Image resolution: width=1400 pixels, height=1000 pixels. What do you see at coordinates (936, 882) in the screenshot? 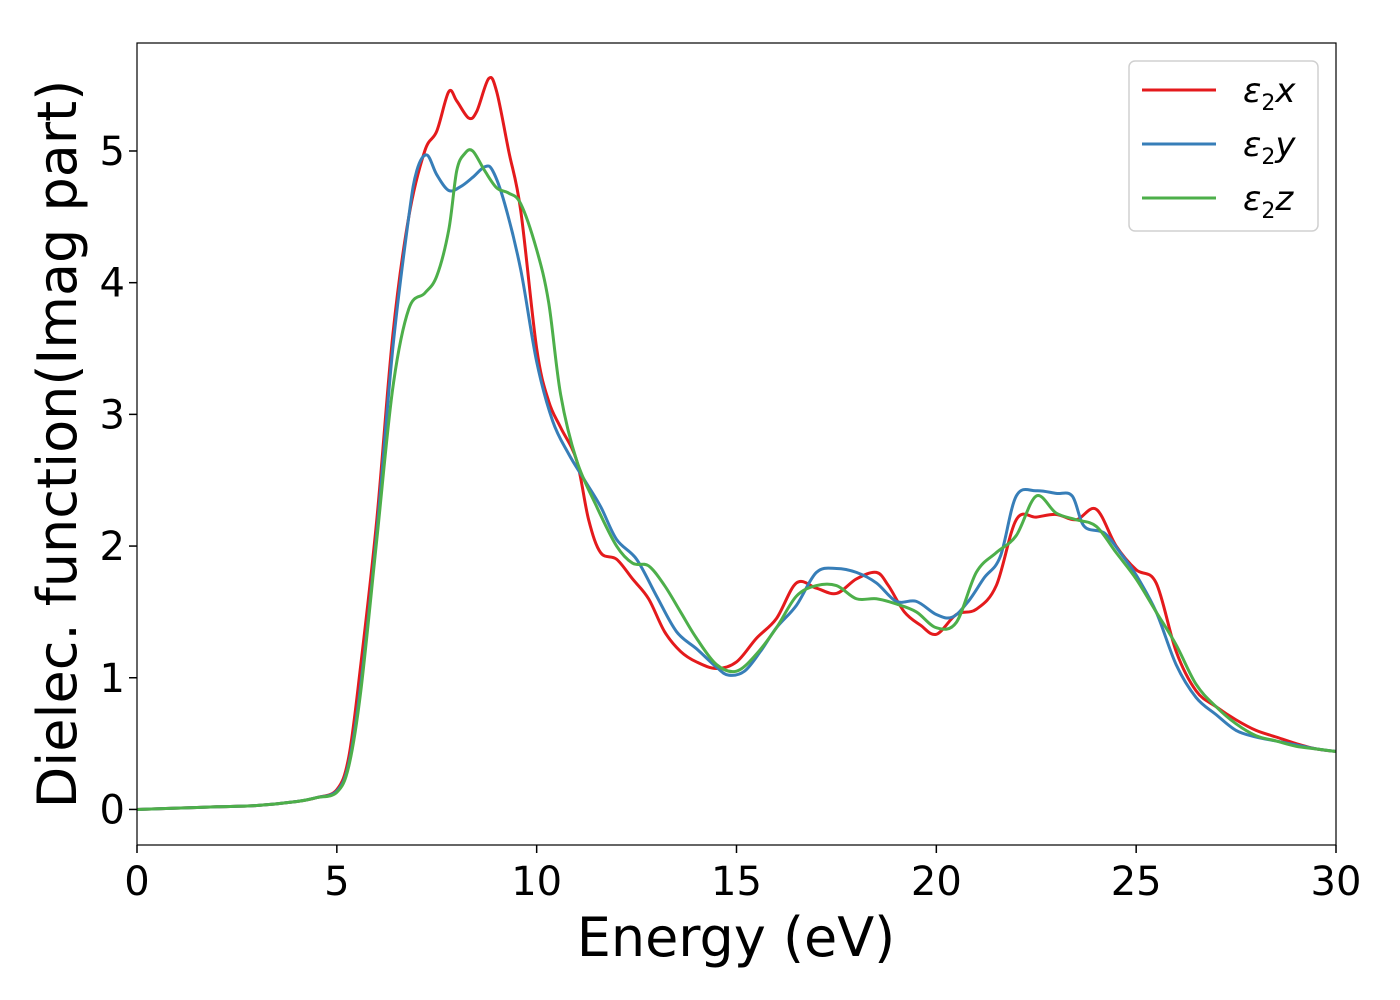
I see `x-tick-label: 20` at bounding box center [936, 882].